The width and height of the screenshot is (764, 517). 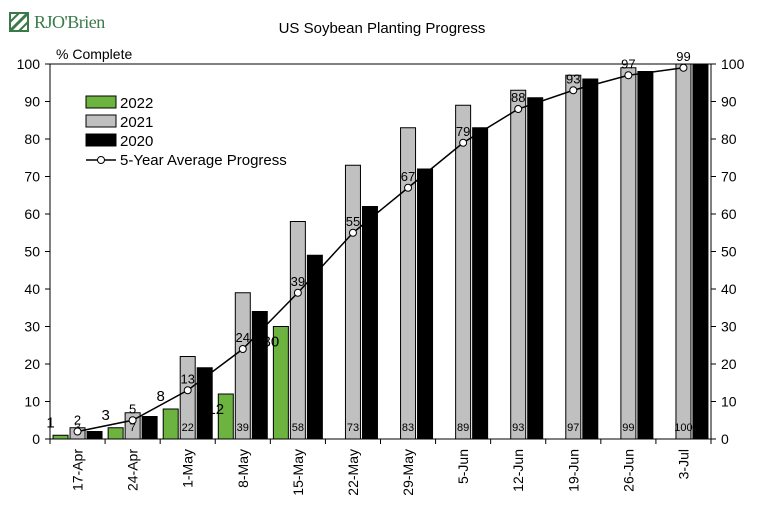 I want to click on bar-2020-29-May, so click(x=425, y=304).